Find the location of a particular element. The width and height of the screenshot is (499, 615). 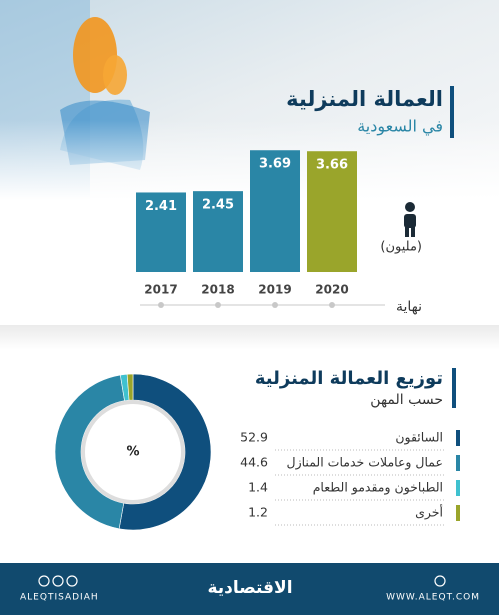

center-label: % is located at coordinates (132, 452).